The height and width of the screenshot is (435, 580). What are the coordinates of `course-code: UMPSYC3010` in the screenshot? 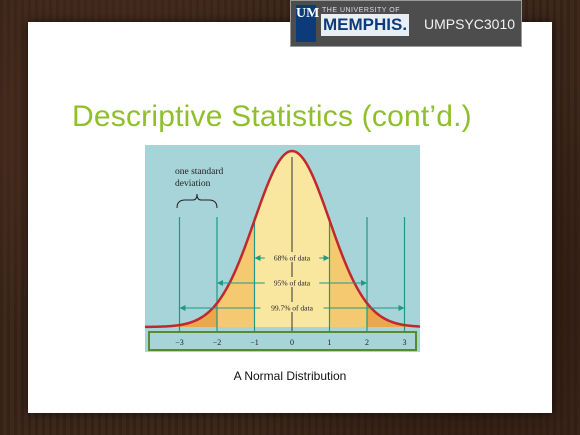 It's located at (470, 24).